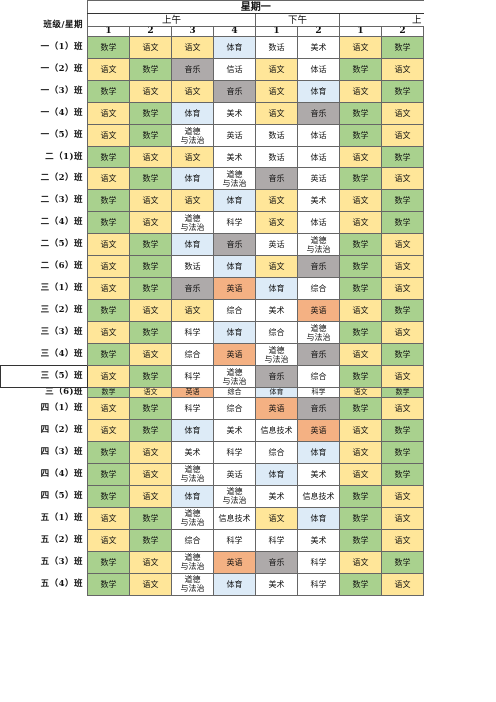 Image resolution: width=496 pixels, height=702 pixels. What do you see at coordinates (234, 31) in the screenshot?
I see `period-number: 4` at bounding box center [234, 31].